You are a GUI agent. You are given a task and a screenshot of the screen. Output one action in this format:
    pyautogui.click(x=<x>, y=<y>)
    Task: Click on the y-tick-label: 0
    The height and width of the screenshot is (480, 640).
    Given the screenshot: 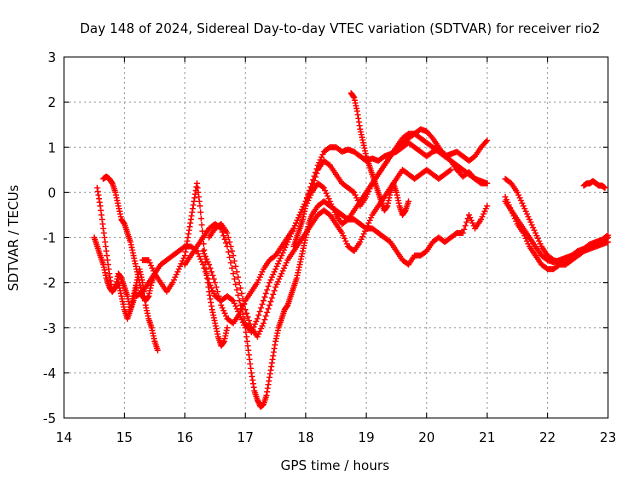 What is the action you would take?
    pyautogui.click(x=52, y=193)
    